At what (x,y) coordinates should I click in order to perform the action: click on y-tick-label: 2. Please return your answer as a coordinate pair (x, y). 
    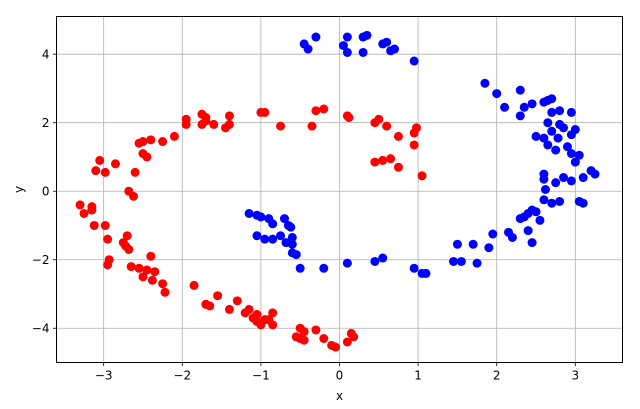
    Looking at the image, I should click on (46, 123).